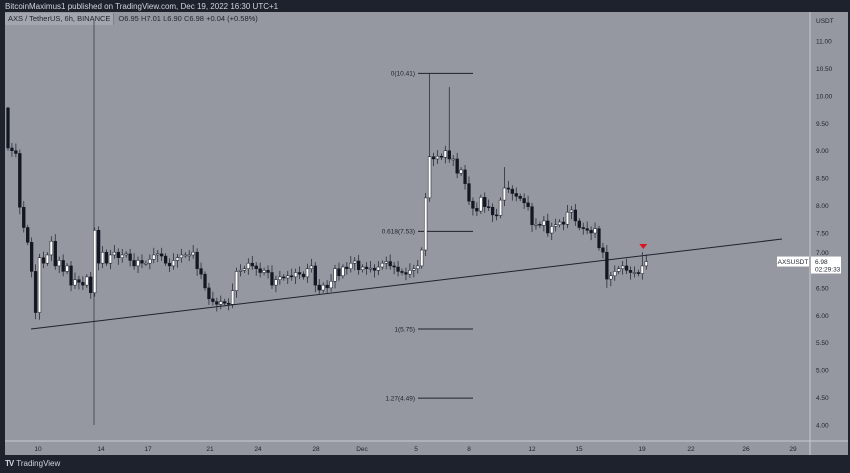 The height and width of the screenshot is (473, 850). I want to click on time-tick-label: 22, so click(691, 449).